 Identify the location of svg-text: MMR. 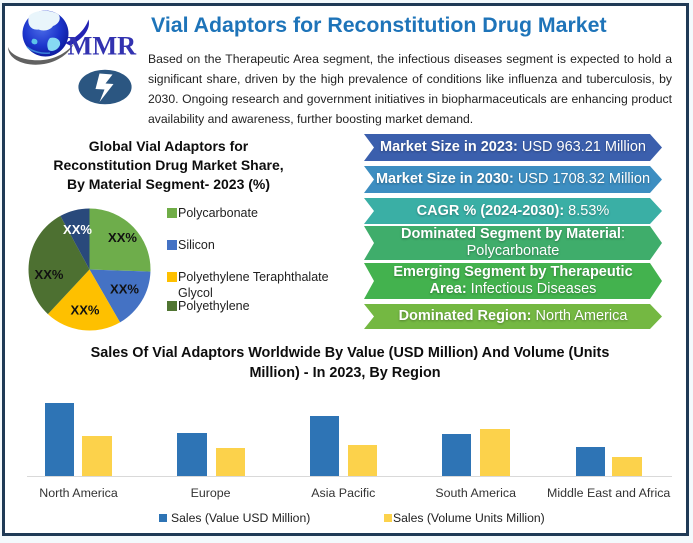
(103, 46).